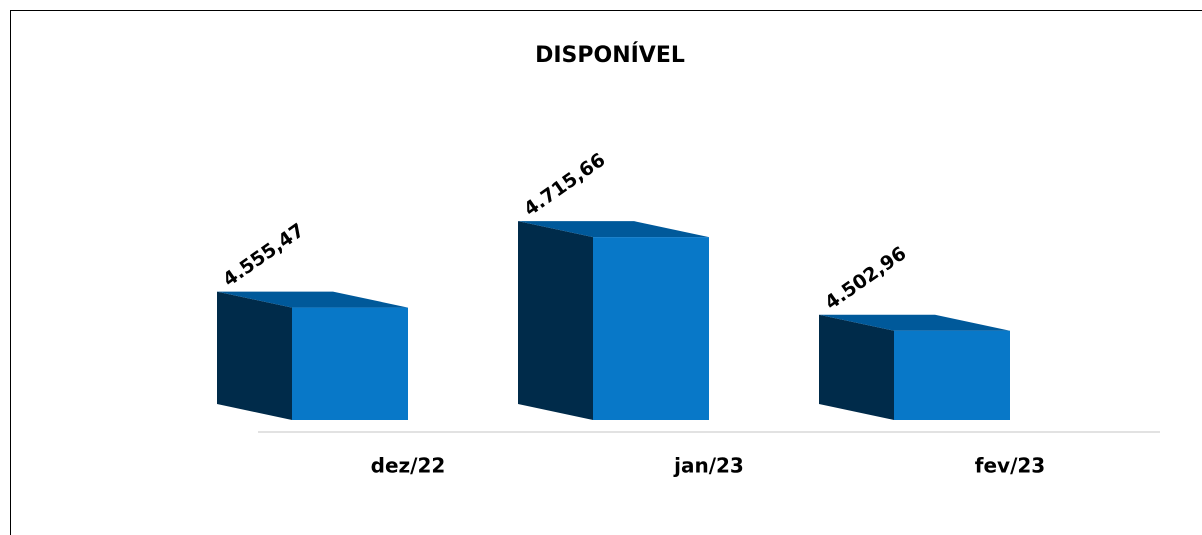 The image size is (1202, 535). What do you see at coordinates (408, 466) in the screenshot?
I see `x-tick-label: dez/22` at bounding box center [408, 466].